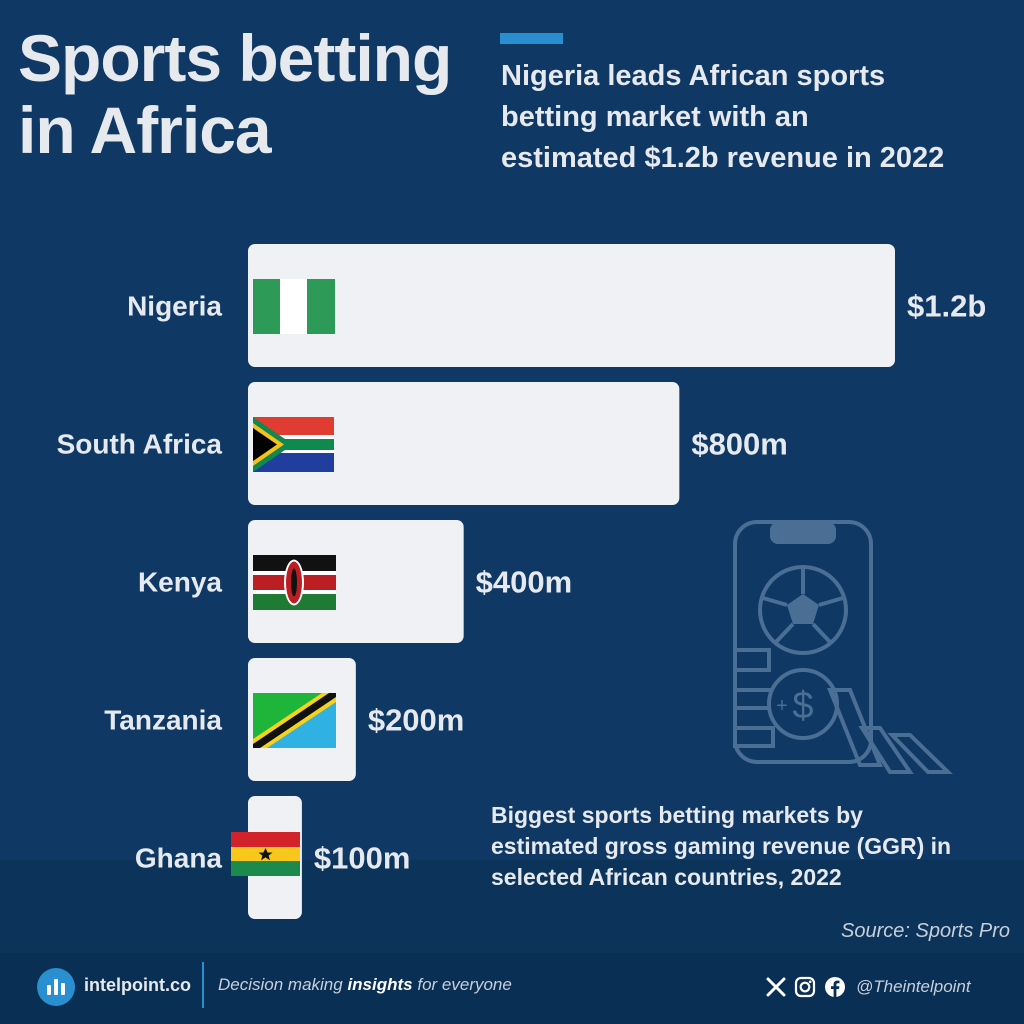 The height and width of the screenshot is (1024, 1024). Describe the element at coordinates (666, 877) in the screenshot. I see `caption-line-3: selected African countries, 2022` at that location.